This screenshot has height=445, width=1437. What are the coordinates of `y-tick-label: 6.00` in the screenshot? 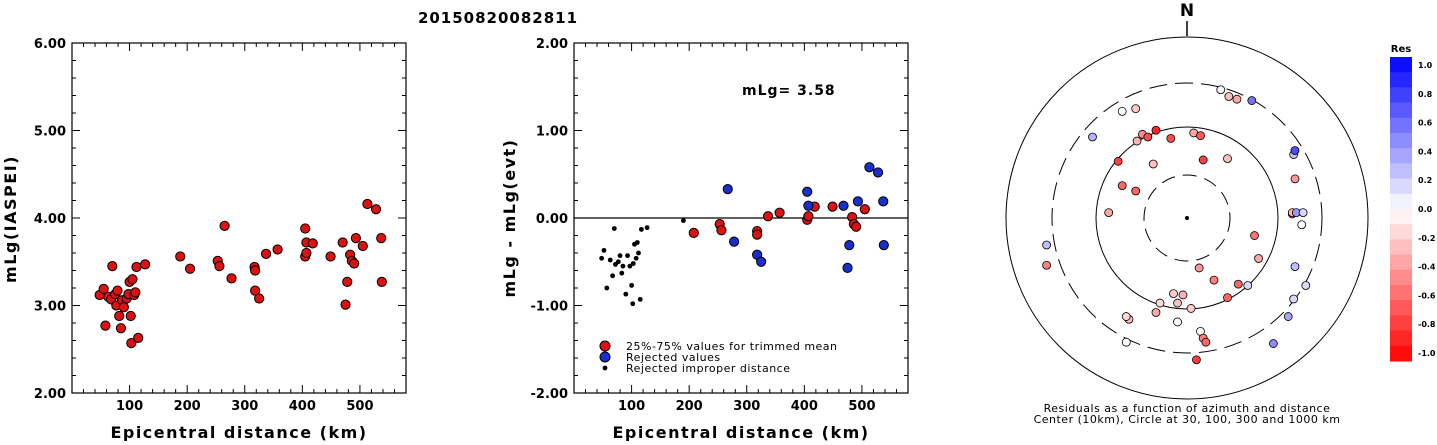 It's located at (50, 44).